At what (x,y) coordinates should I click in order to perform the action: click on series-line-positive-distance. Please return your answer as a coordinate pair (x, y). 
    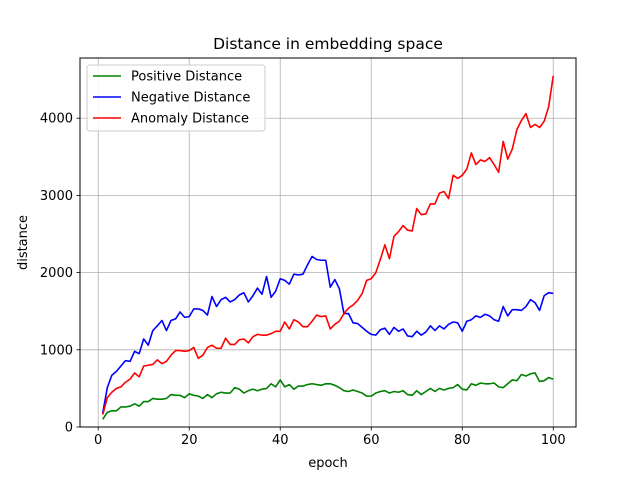
    Looking at the image, I should click on (328, 396).